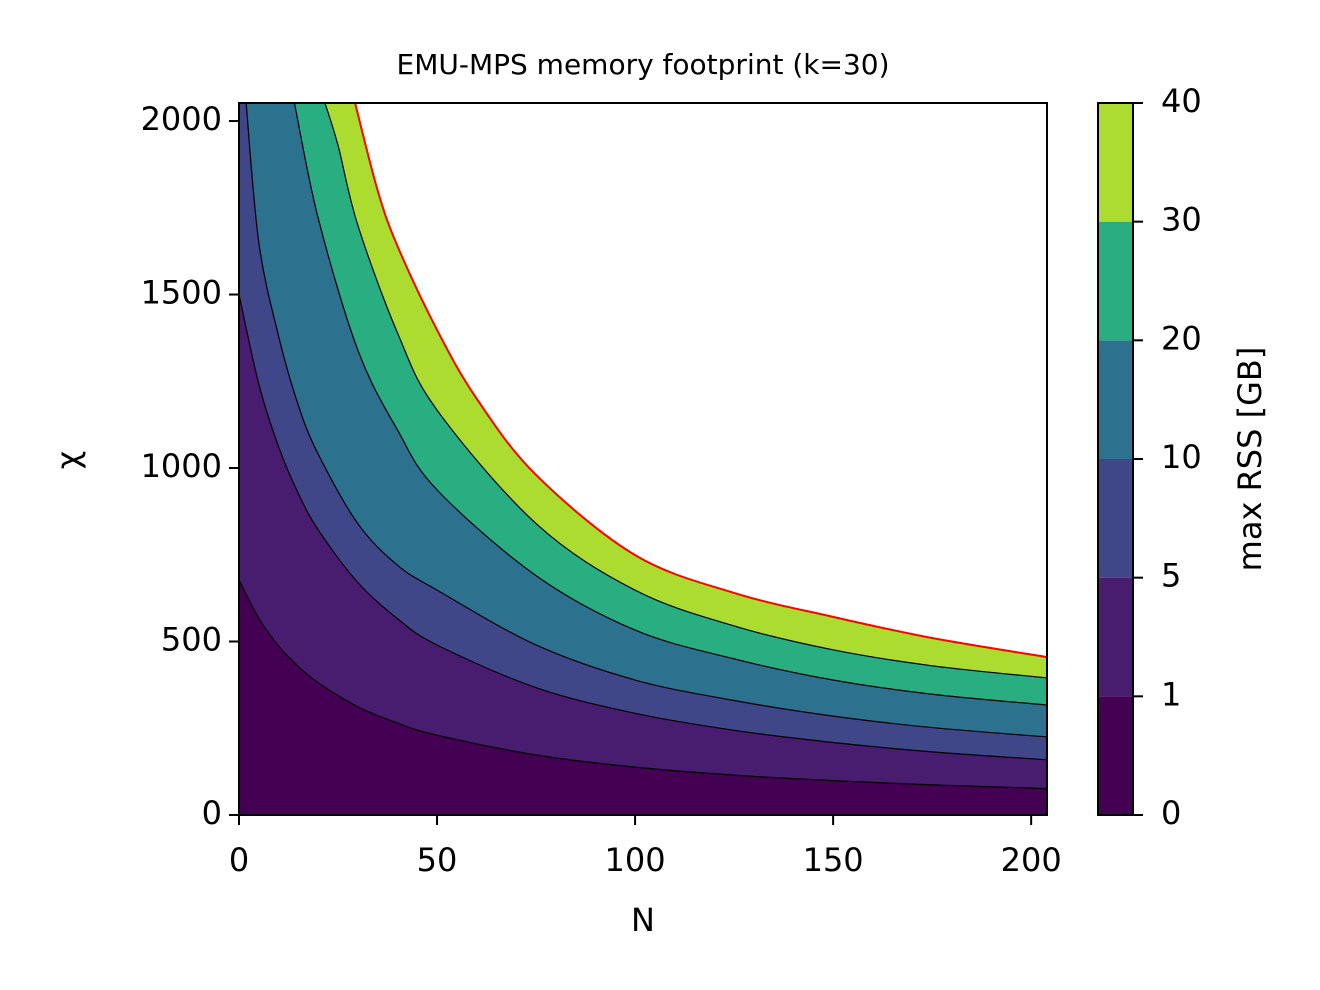 The width and height of the screenshot is (1320, 990). Describe the element at coordinates (1181, 457) in the screenshot. I see `colorbar-tick-label: 10` at that location.